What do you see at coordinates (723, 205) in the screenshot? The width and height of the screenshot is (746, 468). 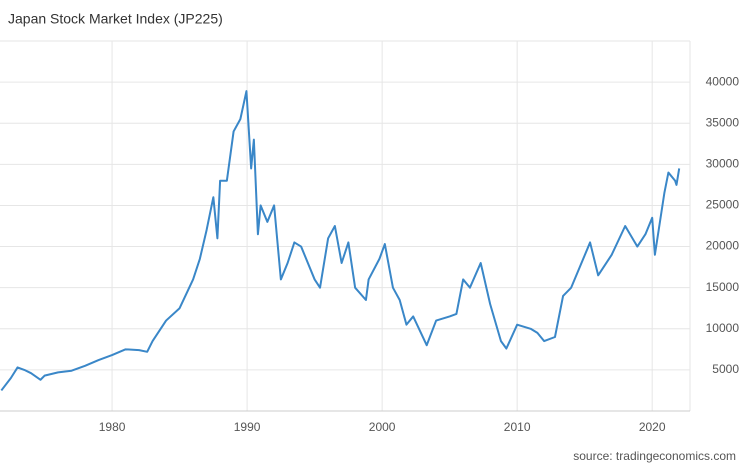 I see `y-tick-label: 25000` at bounding box center [723, 205].